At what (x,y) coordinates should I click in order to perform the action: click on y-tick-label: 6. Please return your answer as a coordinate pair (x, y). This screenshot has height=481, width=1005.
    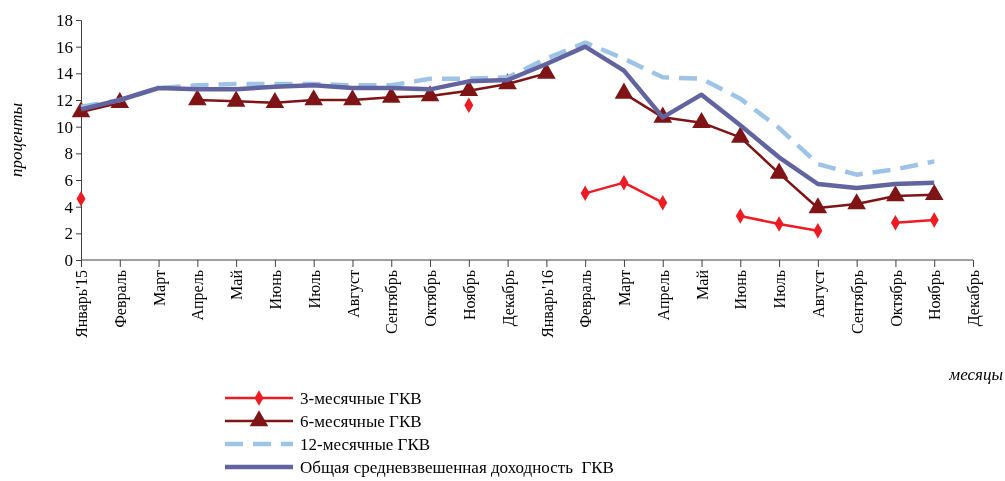
    Looking at the image, I should click on (68, 180).